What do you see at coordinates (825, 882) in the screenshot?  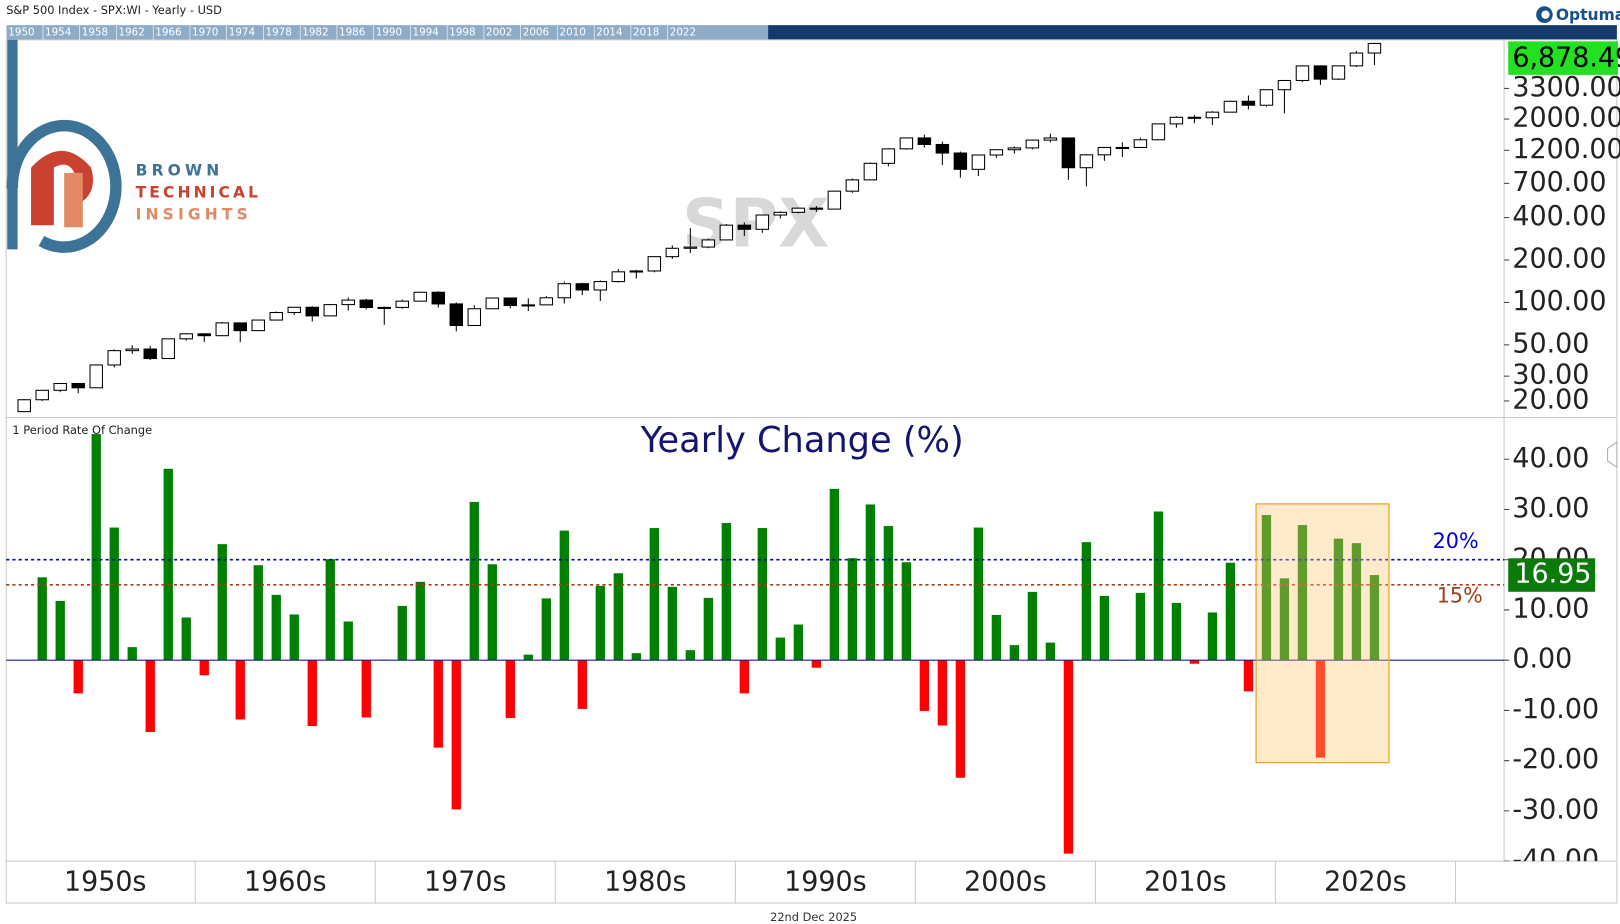 I see `decade-label: 1990s` at bounding box center [825, 882].